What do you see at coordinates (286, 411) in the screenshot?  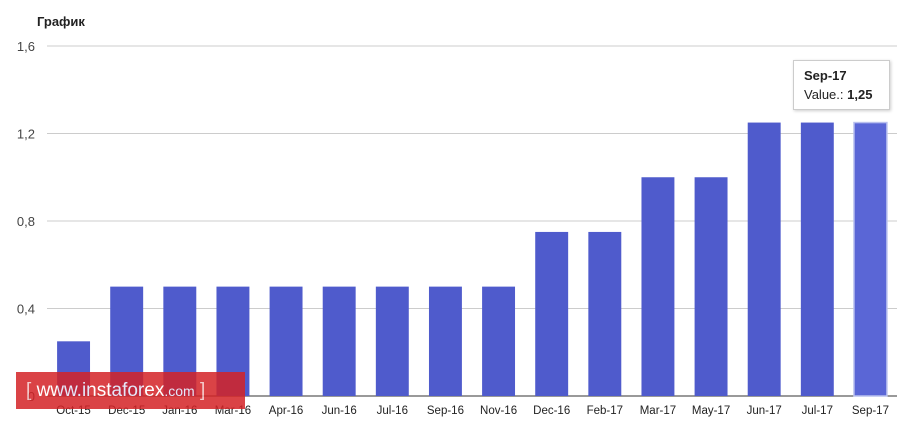 I see `x-tick-label: Apr-16` at bounding box center [286, 411].